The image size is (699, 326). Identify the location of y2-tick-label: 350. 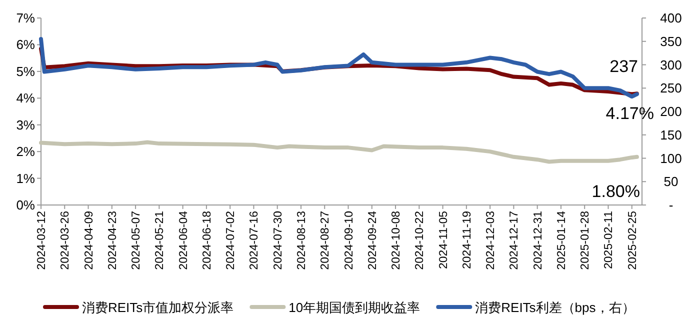
(671, 41).